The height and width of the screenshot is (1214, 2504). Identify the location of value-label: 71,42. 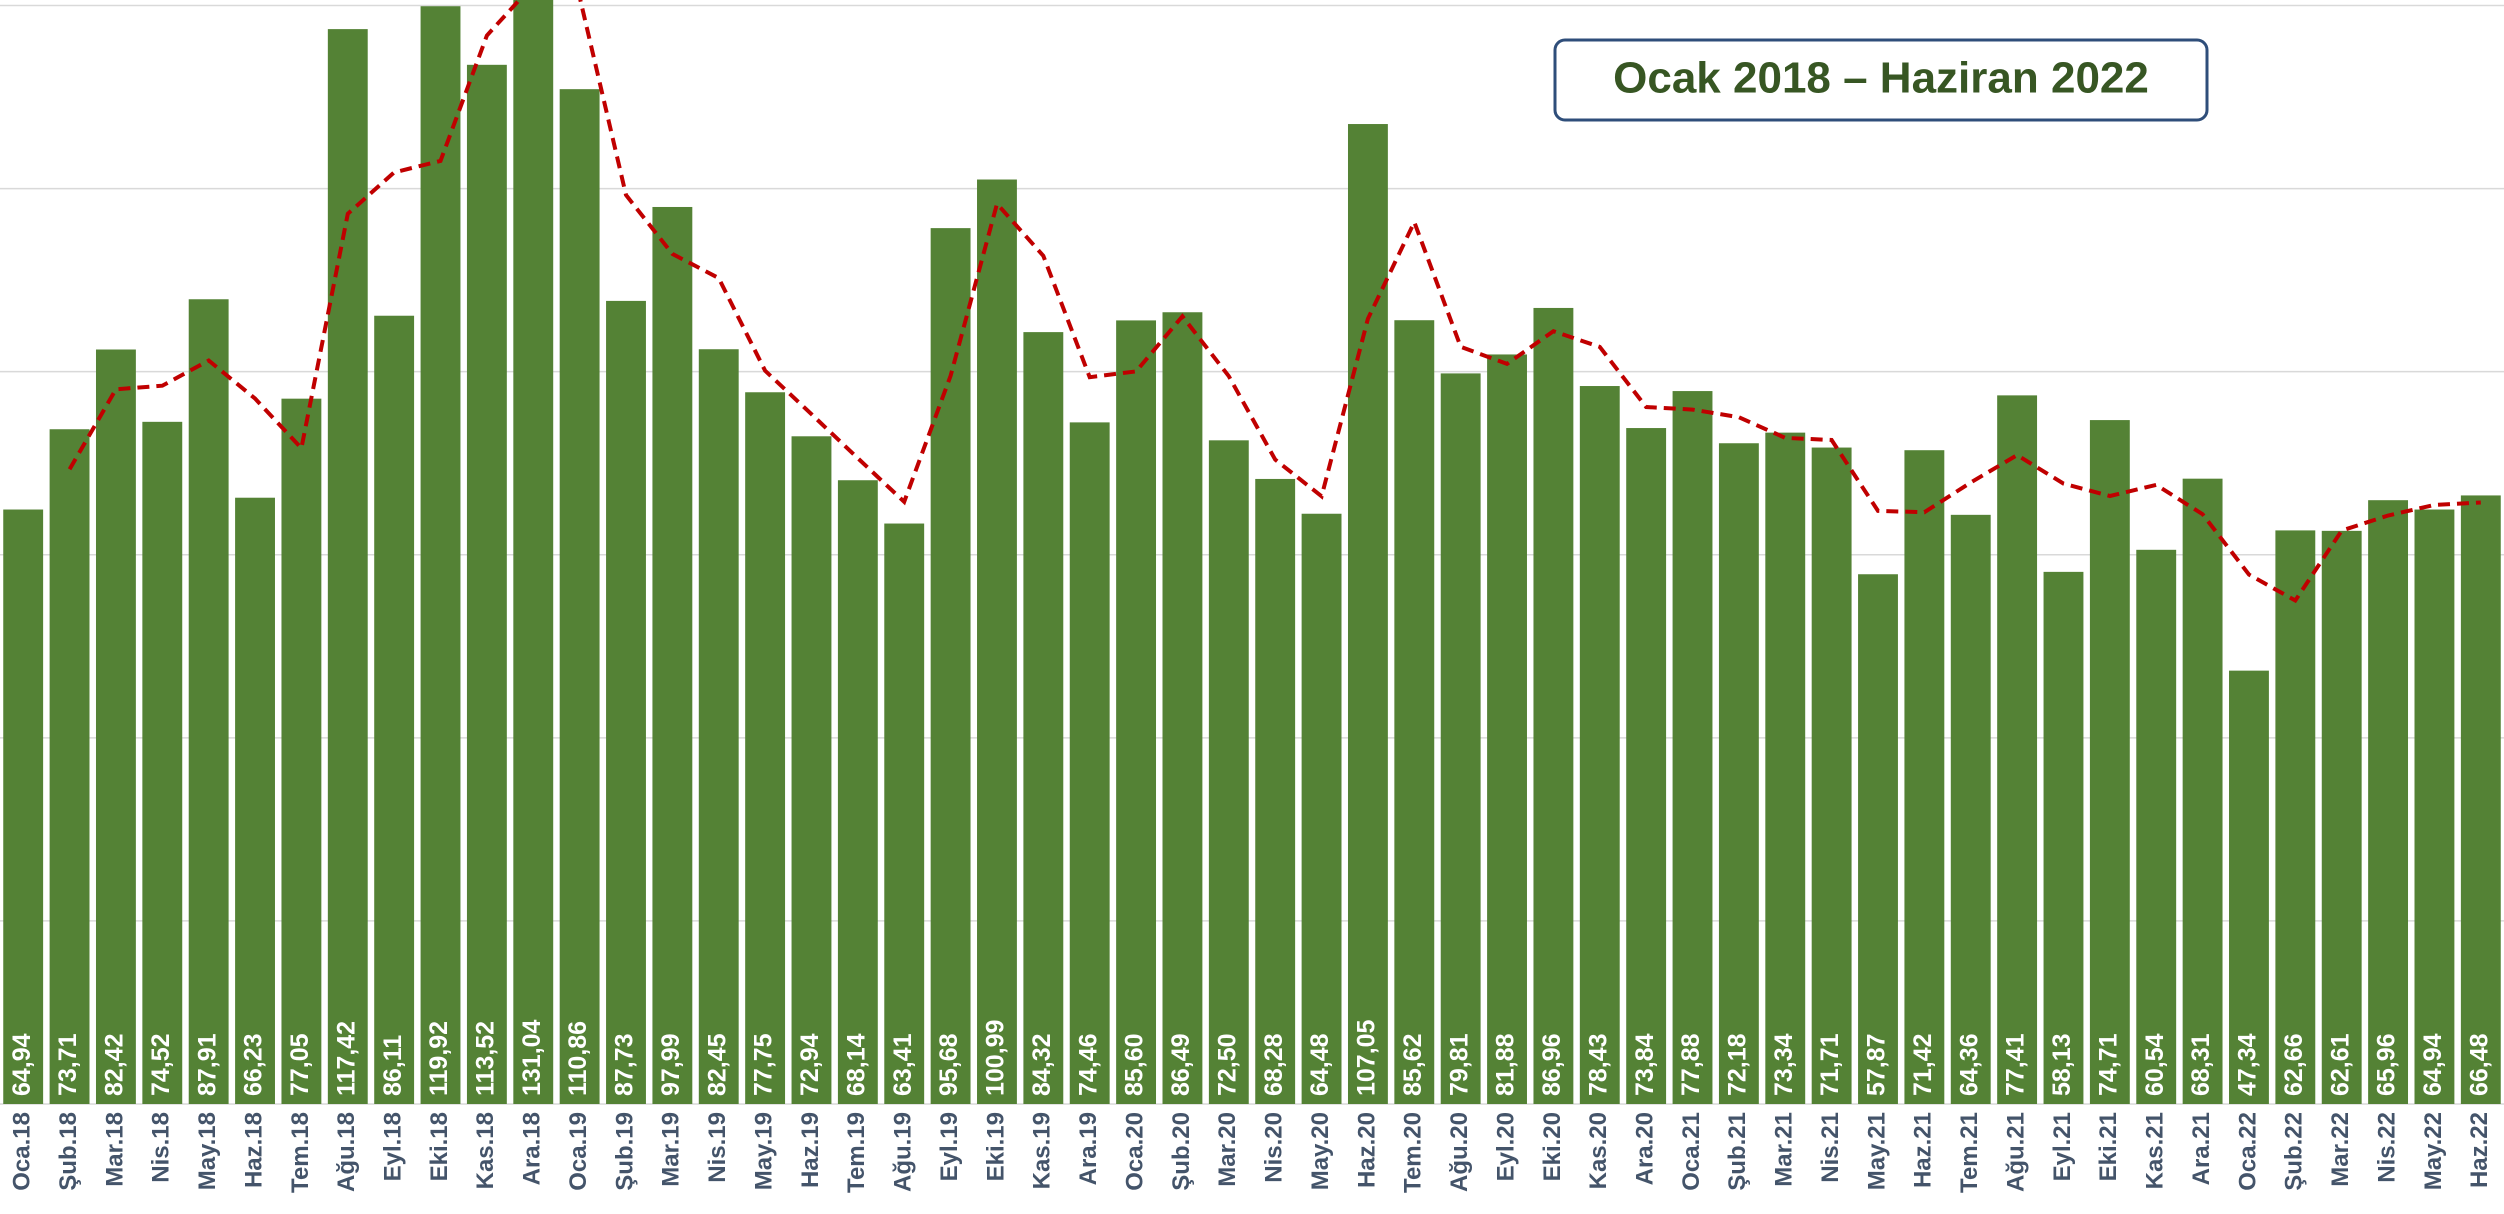
(1923, 1064).